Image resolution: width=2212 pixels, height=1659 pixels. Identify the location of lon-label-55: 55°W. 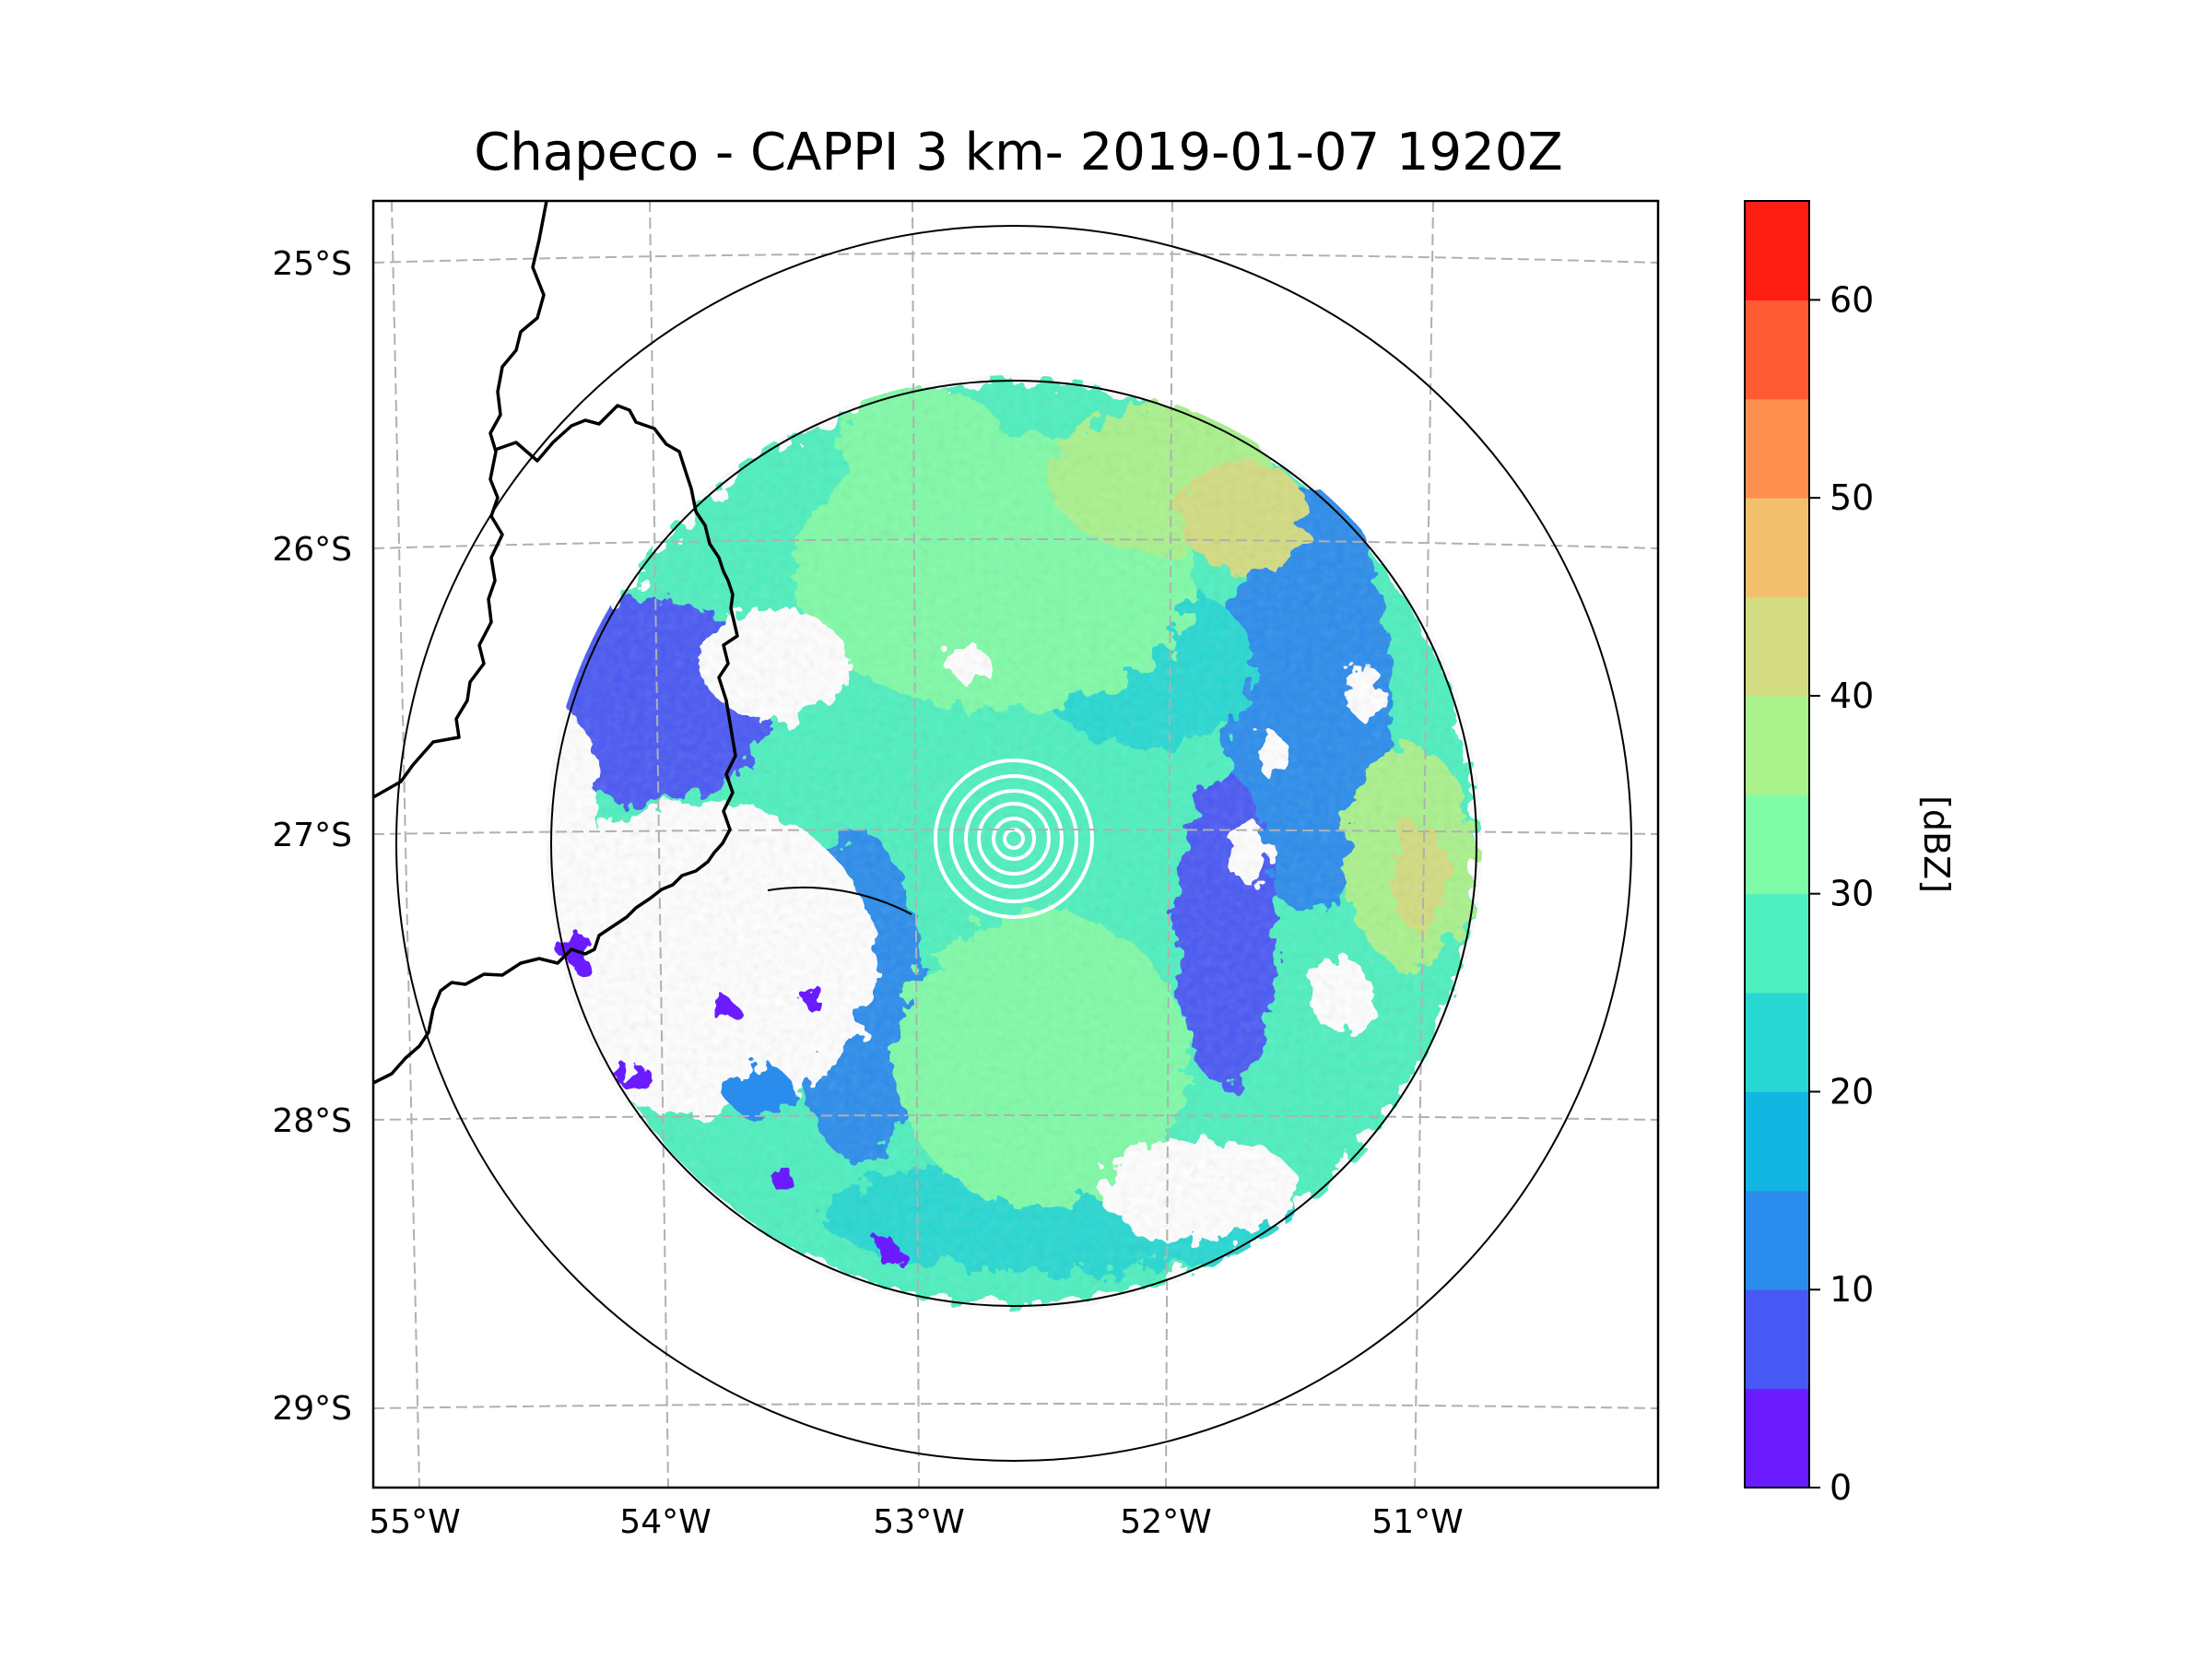
(414, 1522).